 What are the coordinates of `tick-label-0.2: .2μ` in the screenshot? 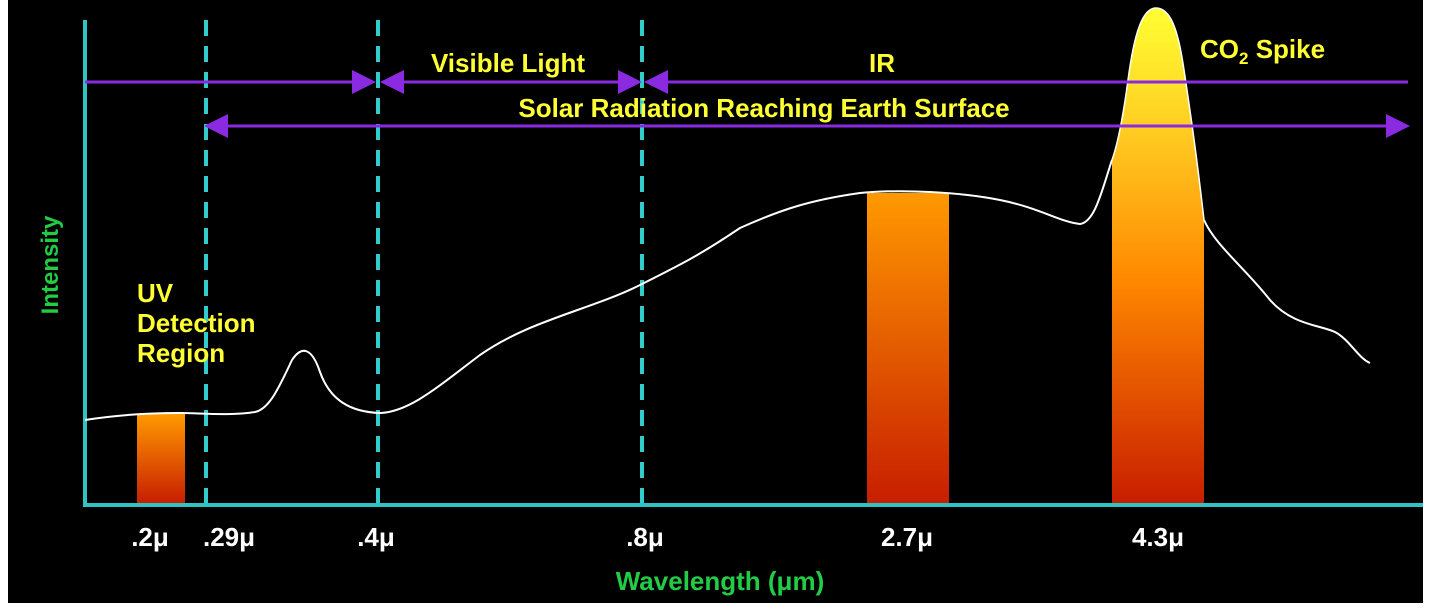 It's located at (150, 537).